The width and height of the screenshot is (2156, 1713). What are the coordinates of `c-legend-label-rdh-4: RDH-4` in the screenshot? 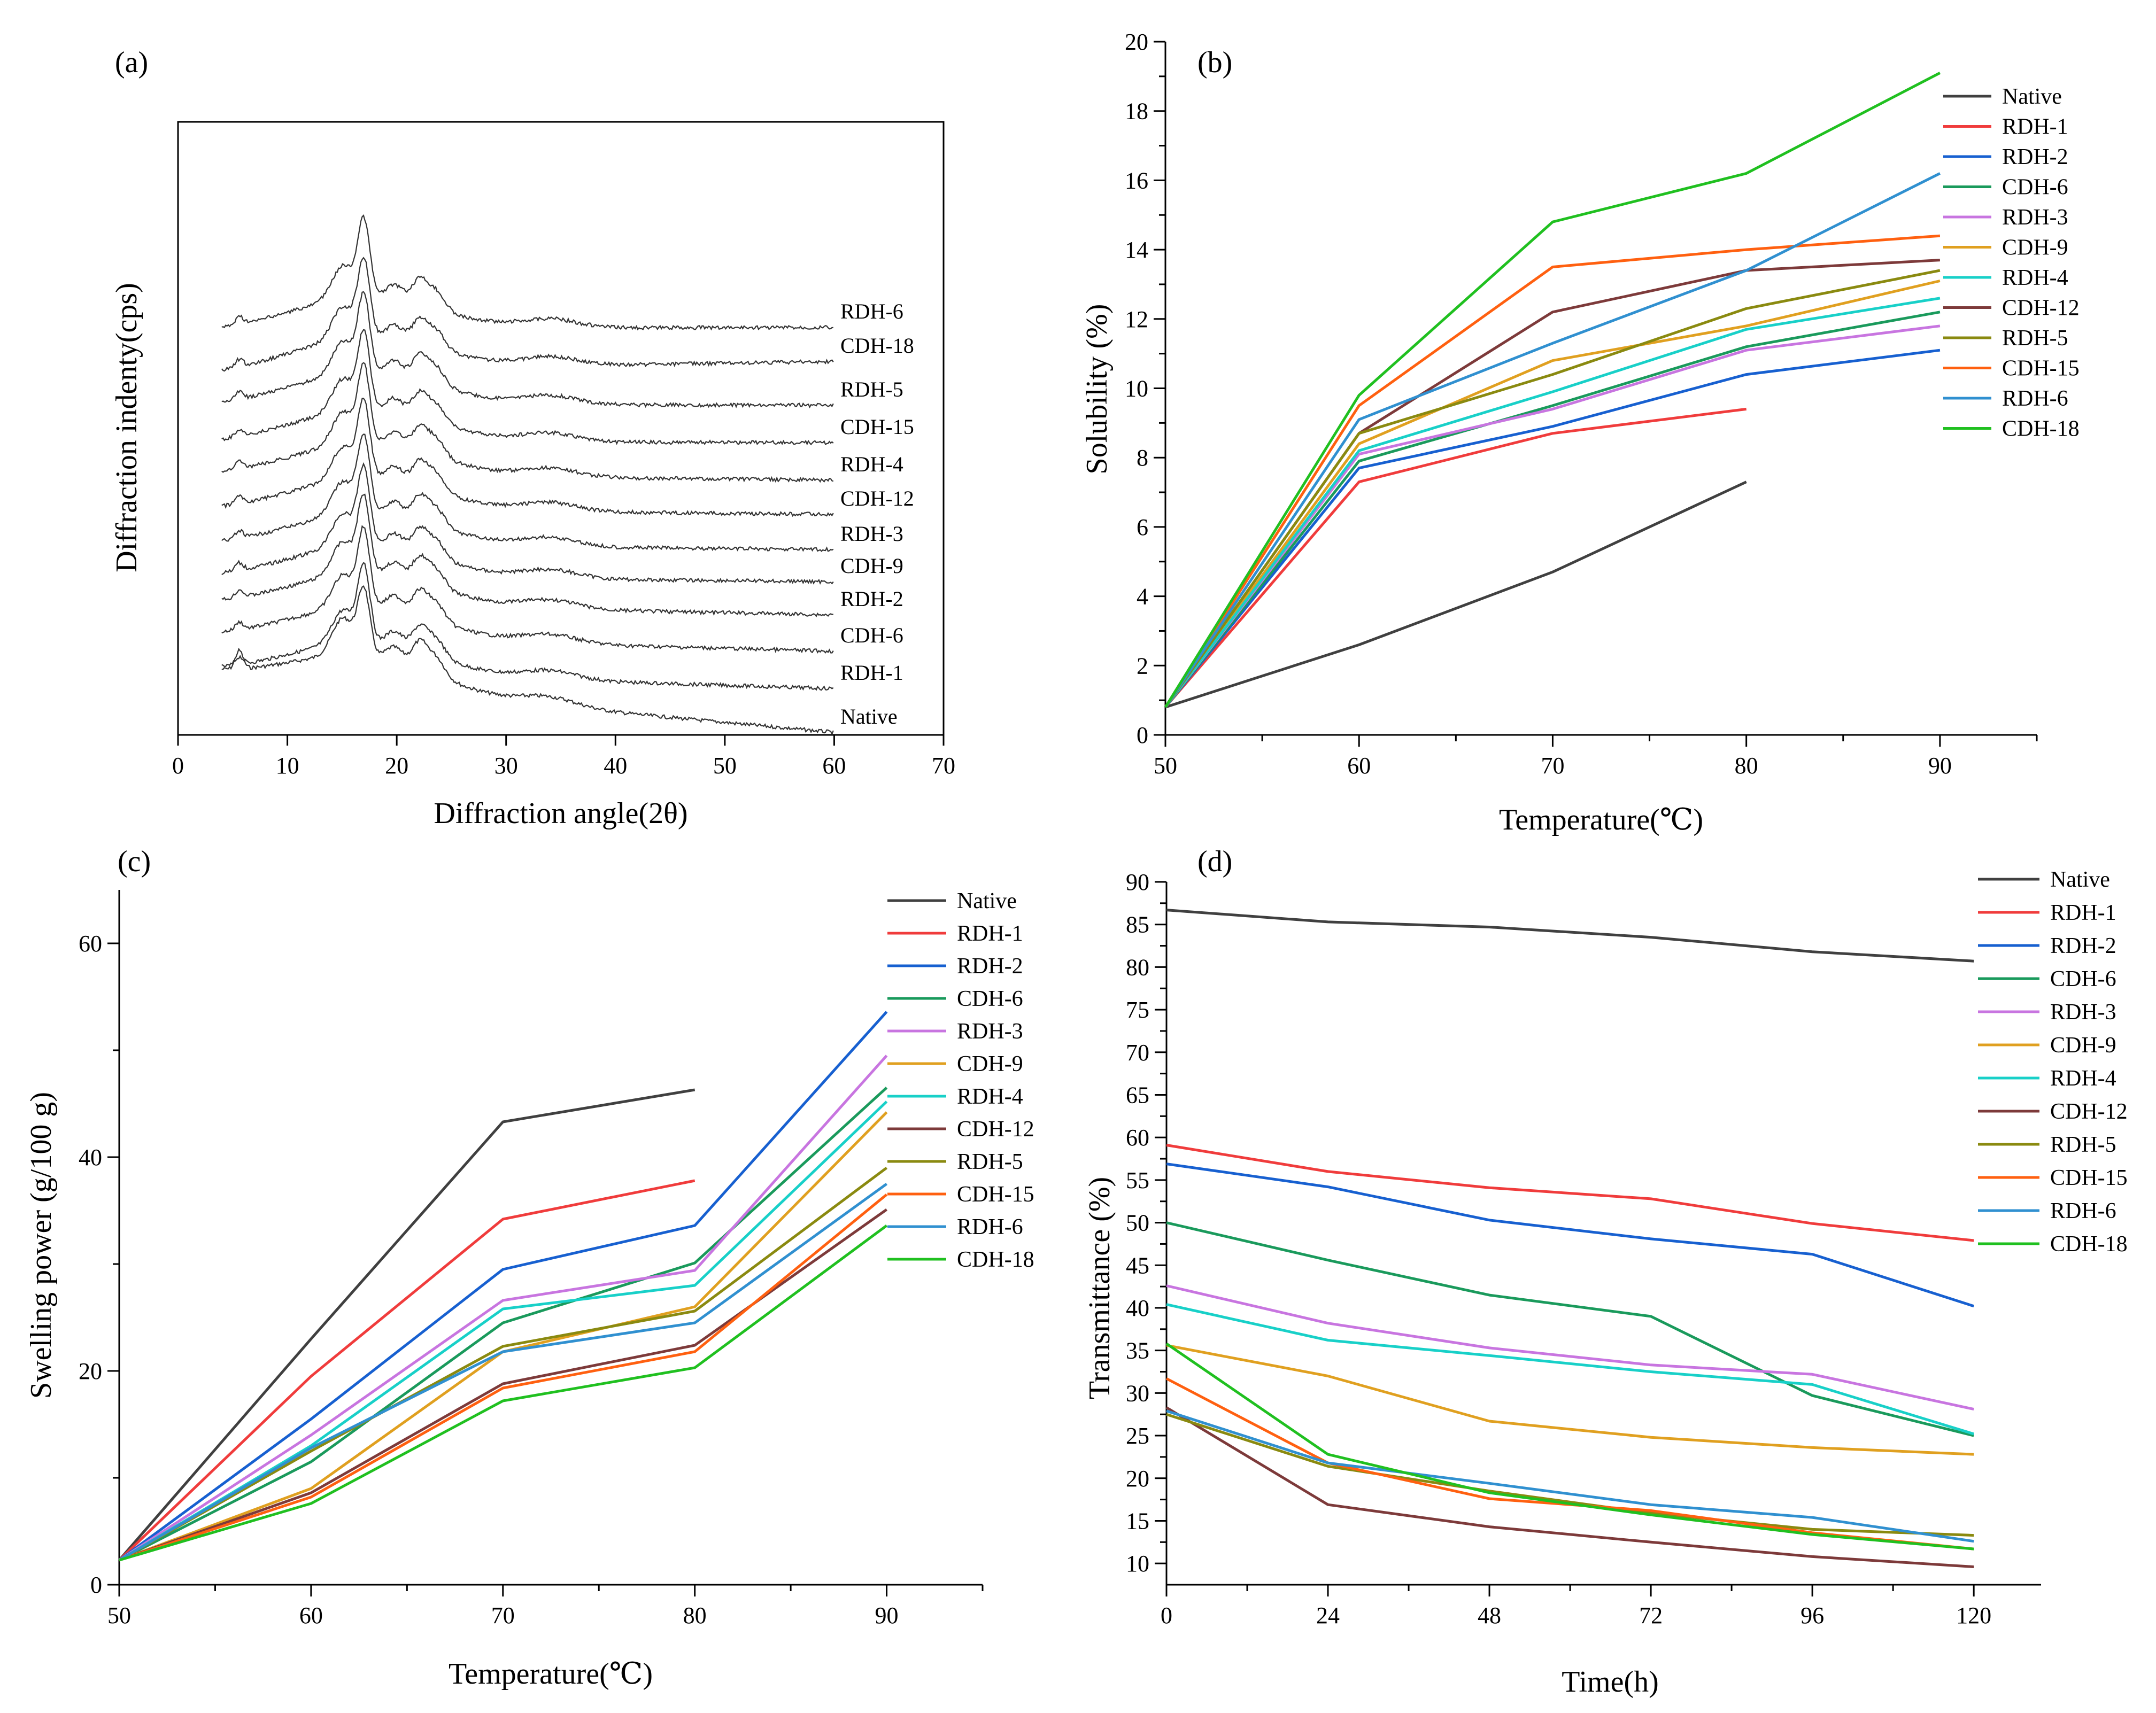 It's located at (990, 1096).